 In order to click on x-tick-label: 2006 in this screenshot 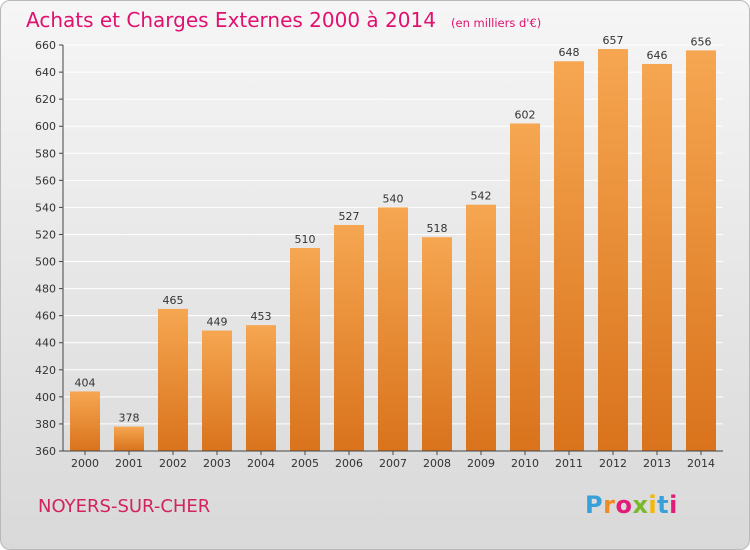, I will do `click(349, 463)`.